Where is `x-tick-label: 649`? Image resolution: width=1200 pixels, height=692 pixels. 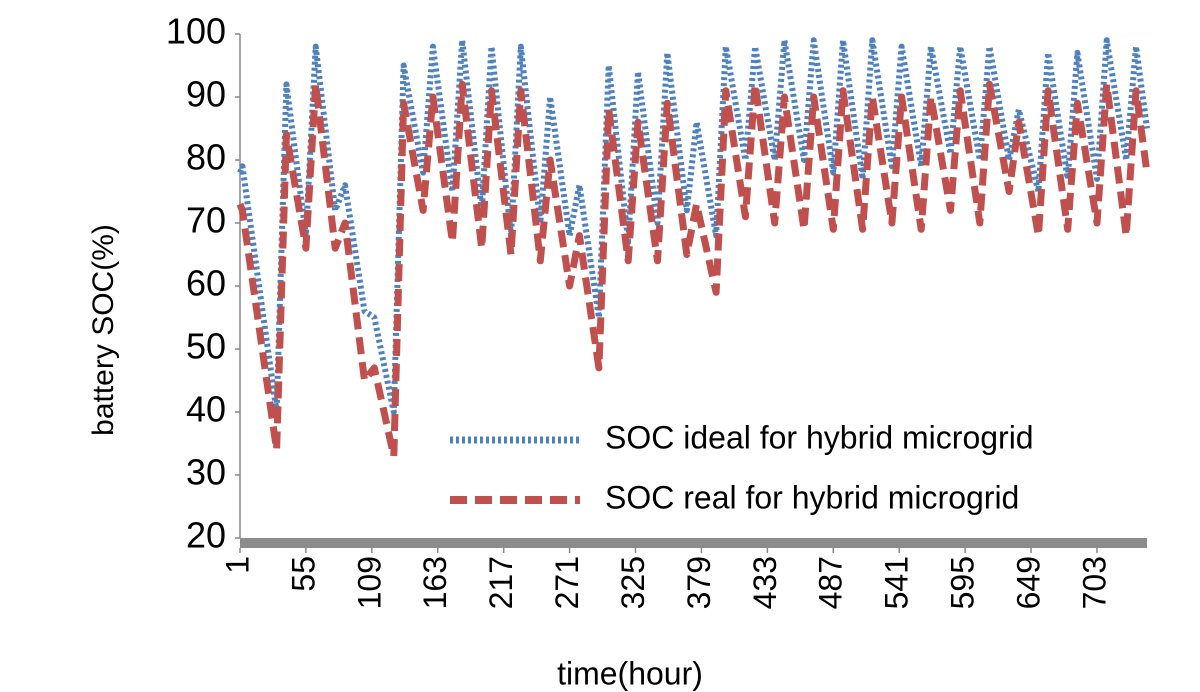
x-tick-label: 649 is located at coordinates (1028, 582).